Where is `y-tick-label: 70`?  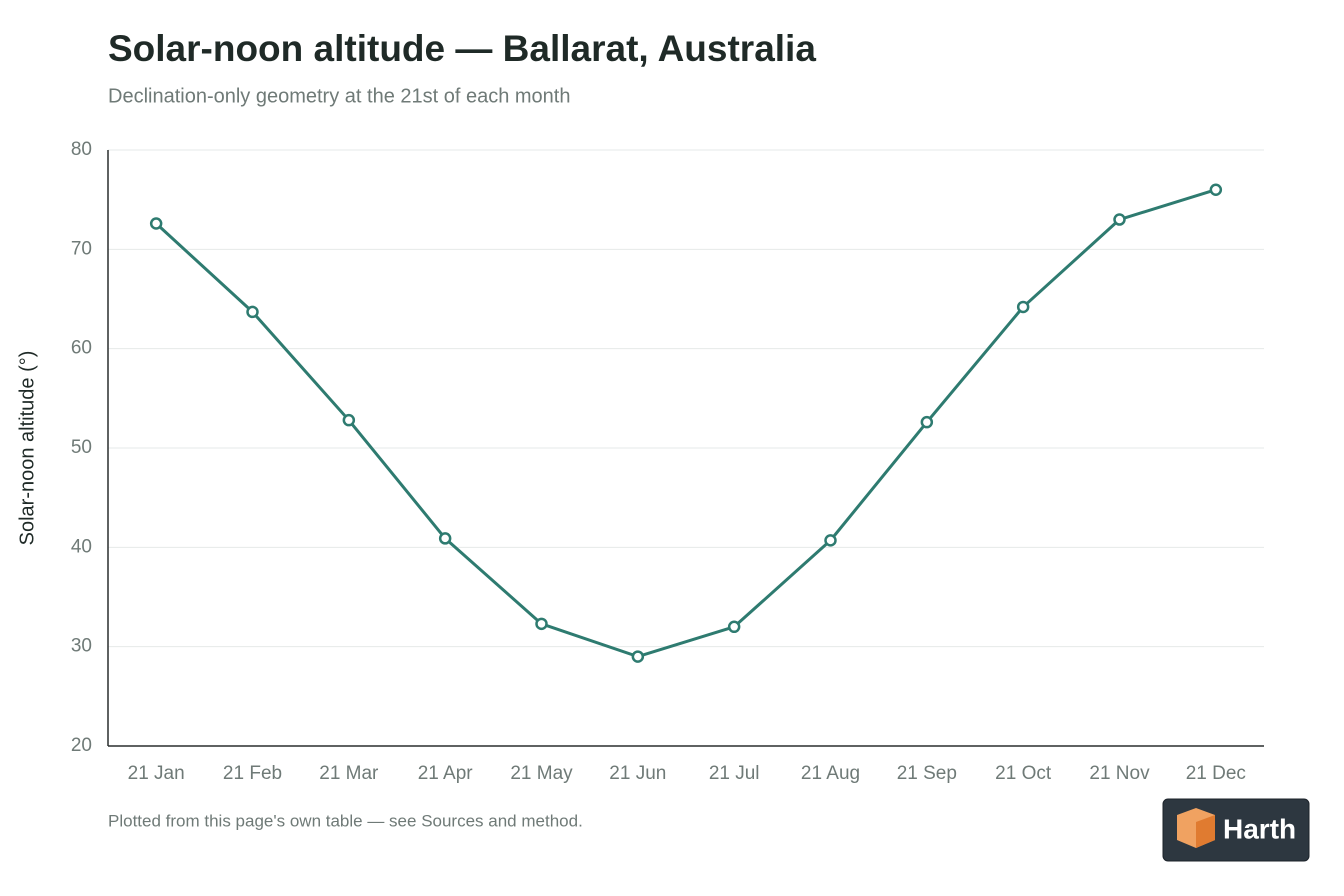 y-tick-label: 70 is located at coordinates (81, 248).